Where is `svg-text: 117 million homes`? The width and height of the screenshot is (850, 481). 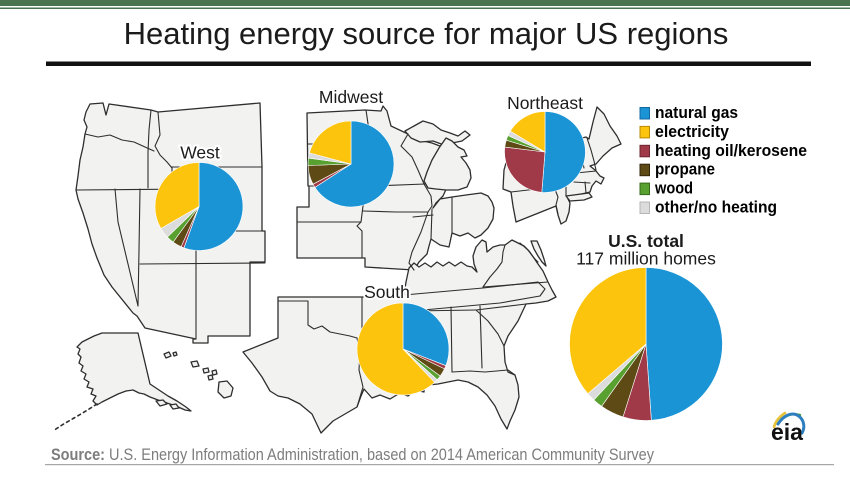 svg-text: 117 million homes is located at coordinates (646, 259).